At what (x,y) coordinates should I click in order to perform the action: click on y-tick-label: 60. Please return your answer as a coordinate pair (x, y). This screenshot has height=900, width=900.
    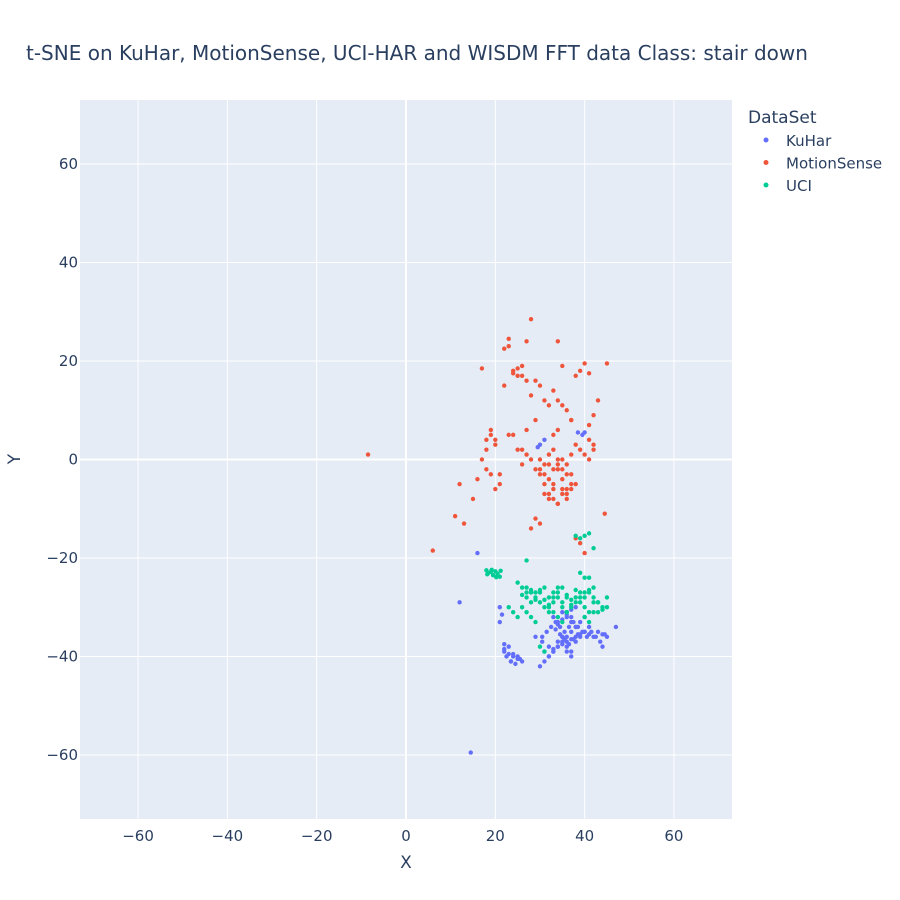
    Looking at the image, I should click on (68, 164).